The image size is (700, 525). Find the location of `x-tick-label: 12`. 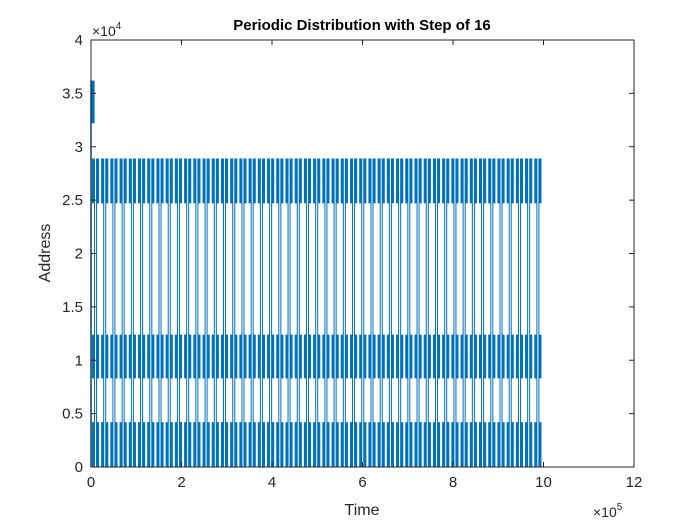

x-tick-label: 12 is located at coordinates (634, 482).